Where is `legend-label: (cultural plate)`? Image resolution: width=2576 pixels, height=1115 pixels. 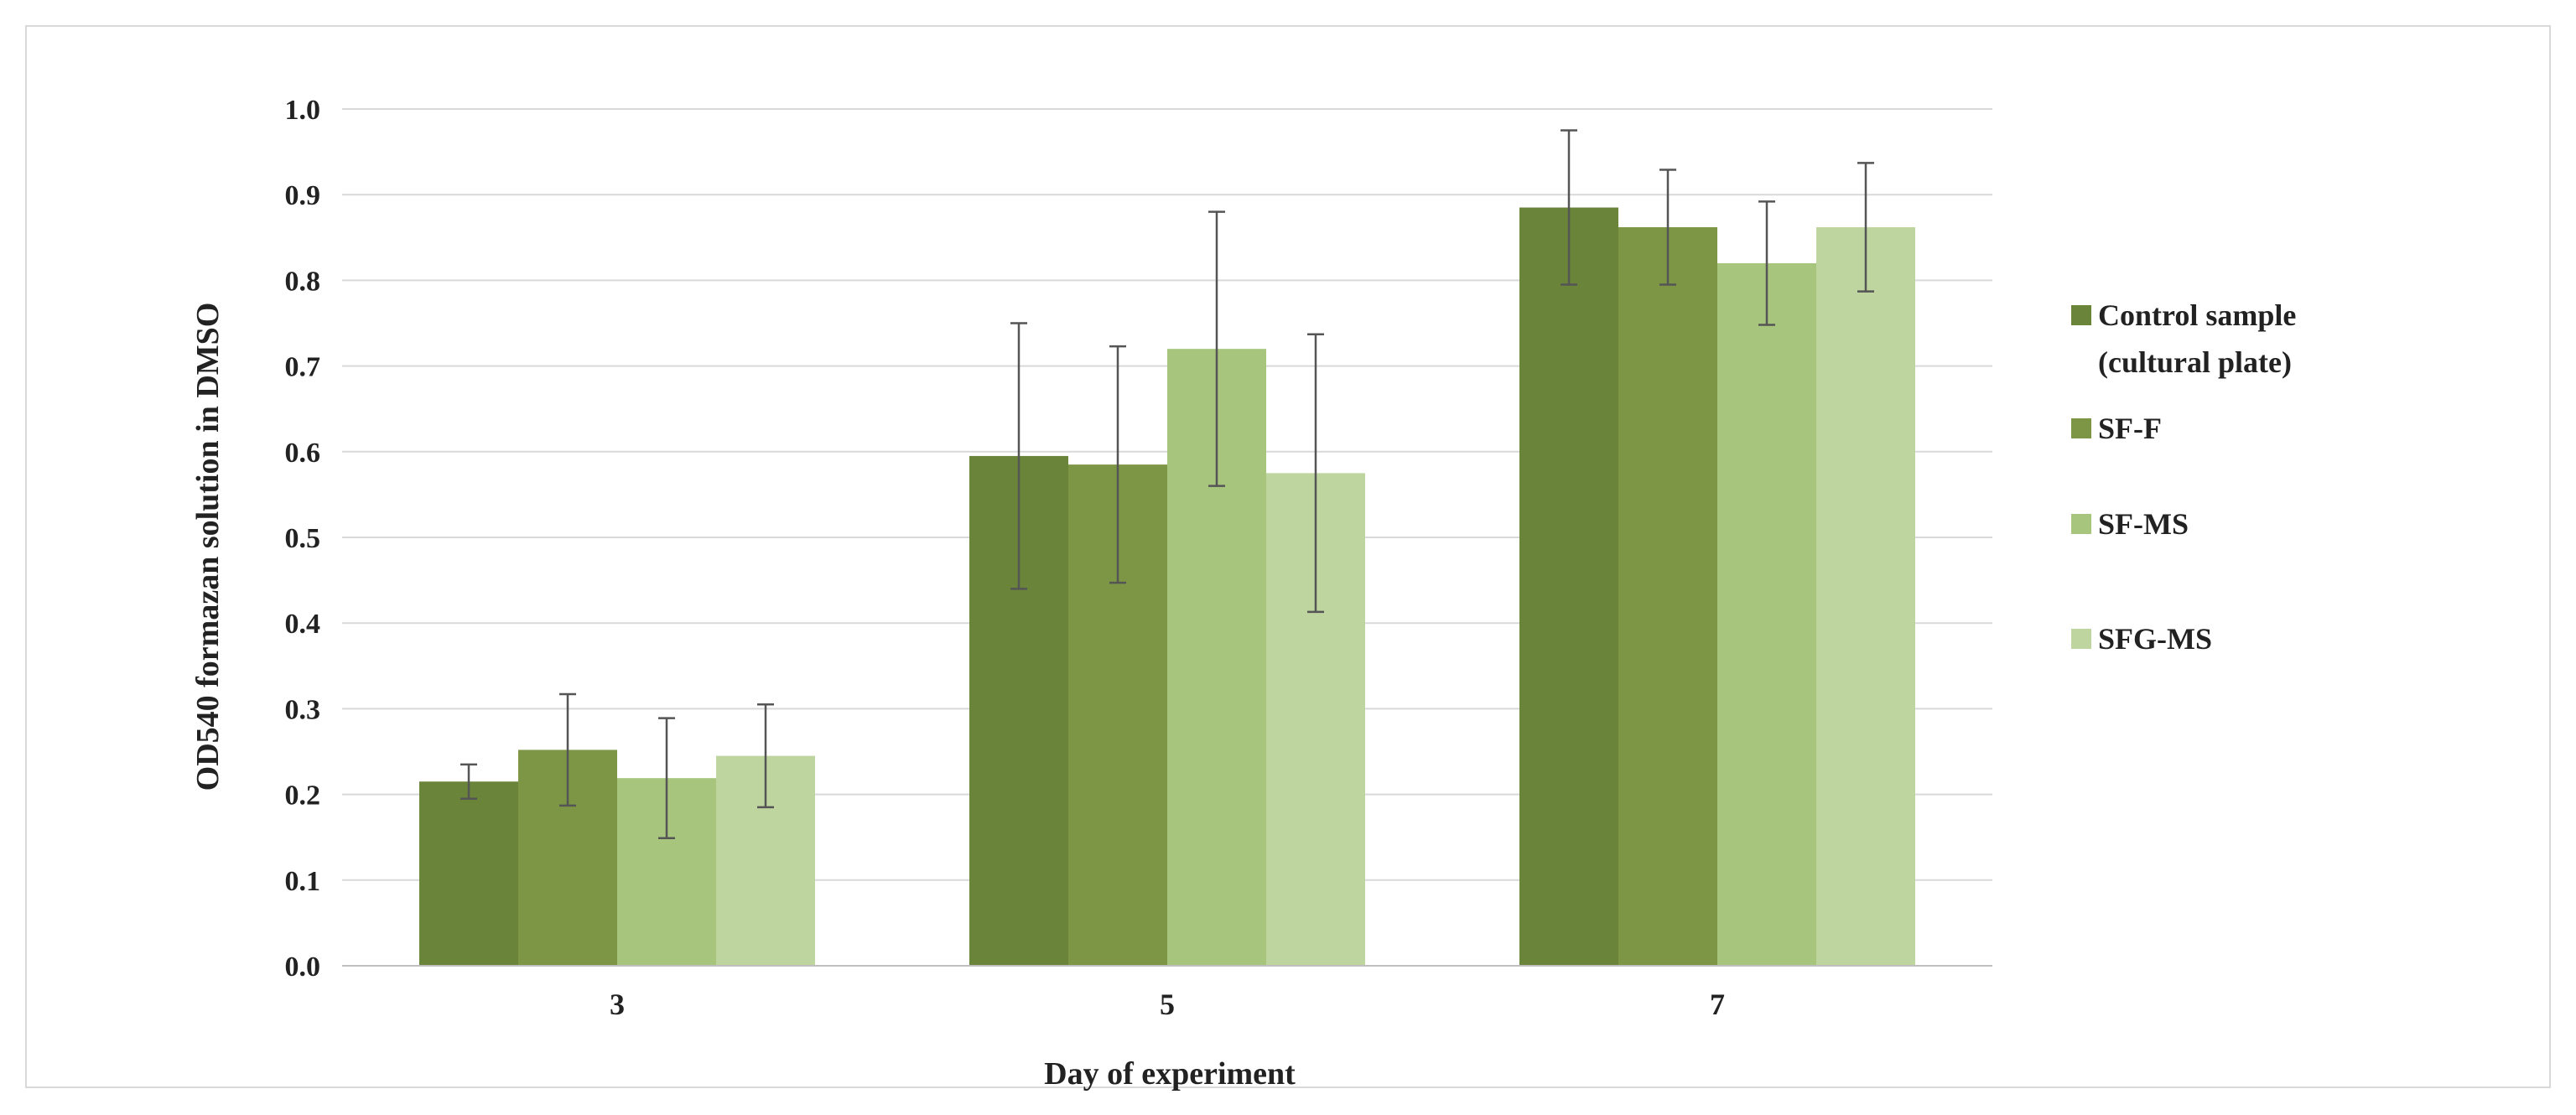 legend-label: (cultural plate) is located at coordinates (2195, 362).